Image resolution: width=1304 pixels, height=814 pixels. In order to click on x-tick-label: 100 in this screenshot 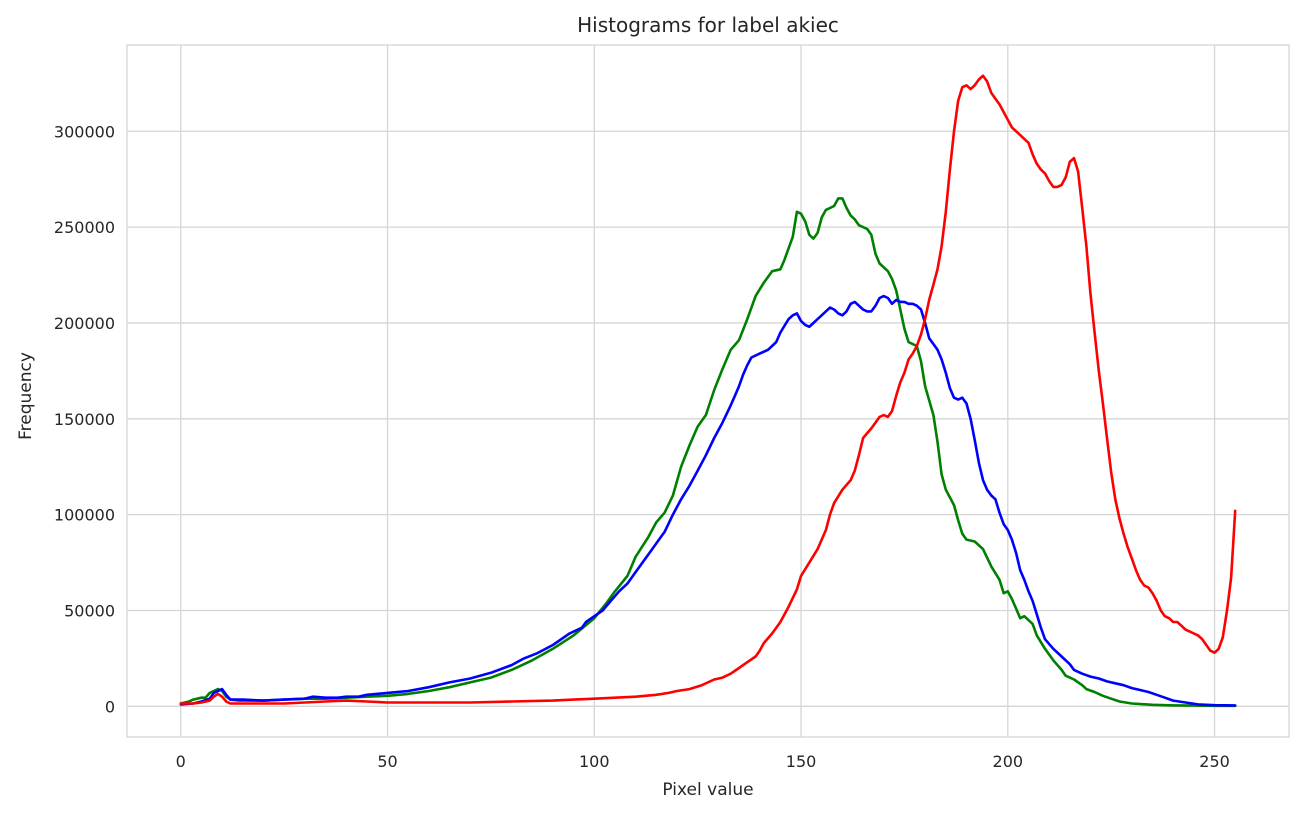, I will do `click(594, 761)`.